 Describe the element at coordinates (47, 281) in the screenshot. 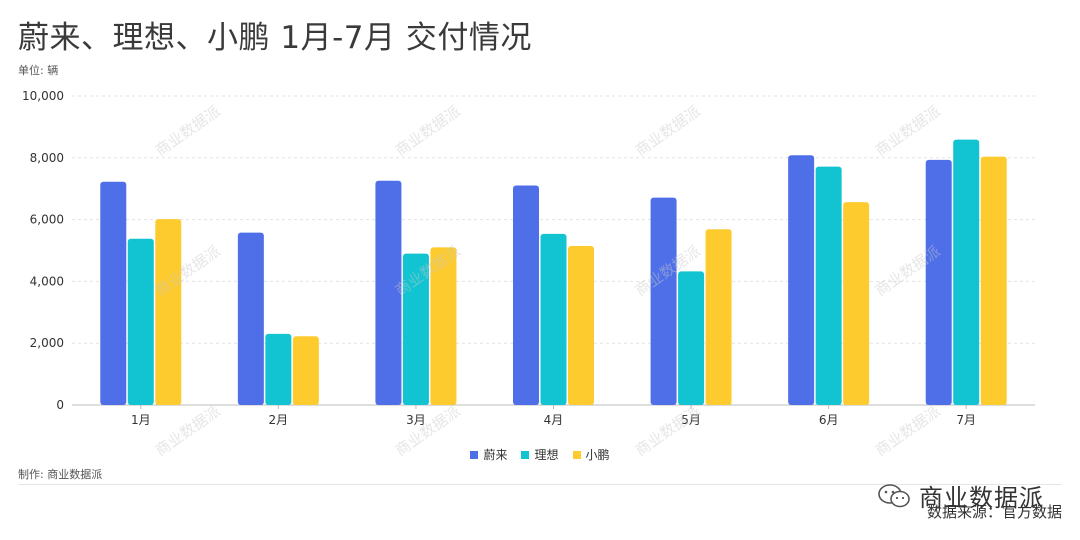

I see `y-tick-label: 4,000` at that location.